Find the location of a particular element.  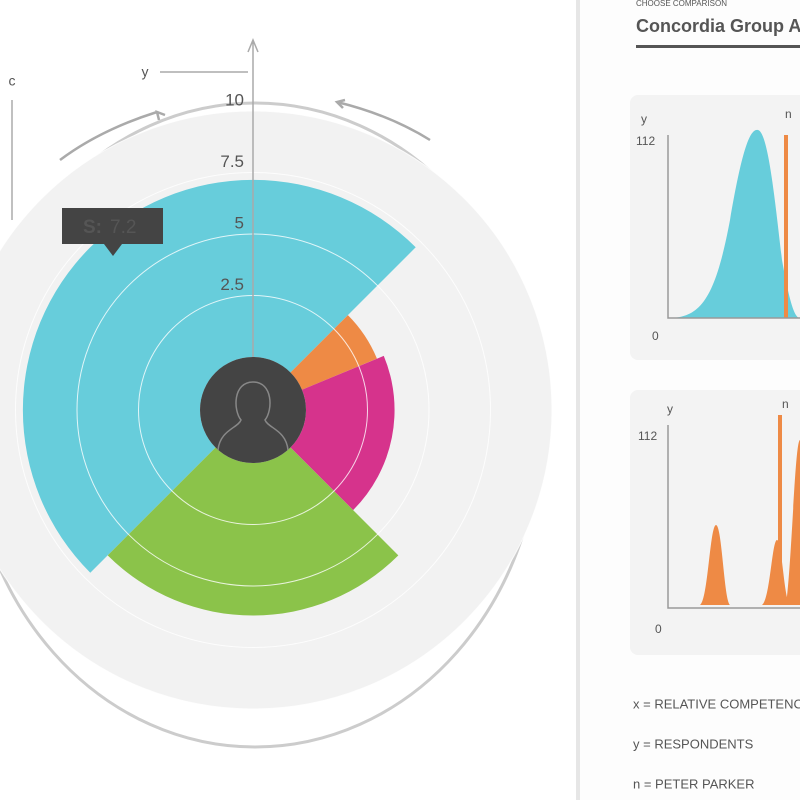

panel is located at coordinates (715, 522).